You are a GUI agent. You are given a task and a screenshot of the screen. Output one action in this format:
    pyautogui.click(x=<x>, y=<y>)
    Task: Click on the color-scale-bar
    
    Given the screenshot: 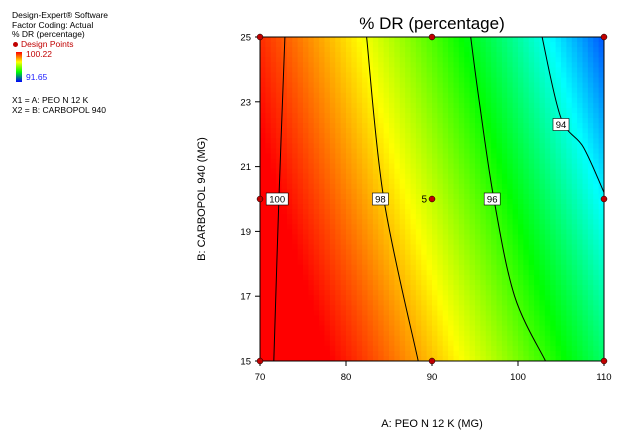 What is the action you would take?
    pyautogui.click(x=19, y=67)
    